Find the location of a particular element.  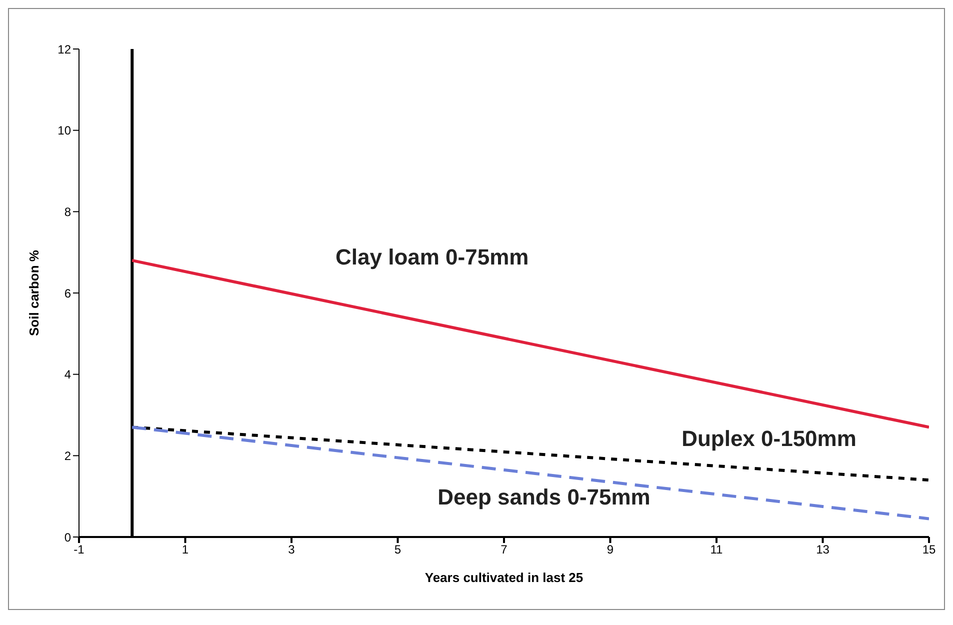

series-label: Duplex 0-150mm is located at coordinates (769, 438).